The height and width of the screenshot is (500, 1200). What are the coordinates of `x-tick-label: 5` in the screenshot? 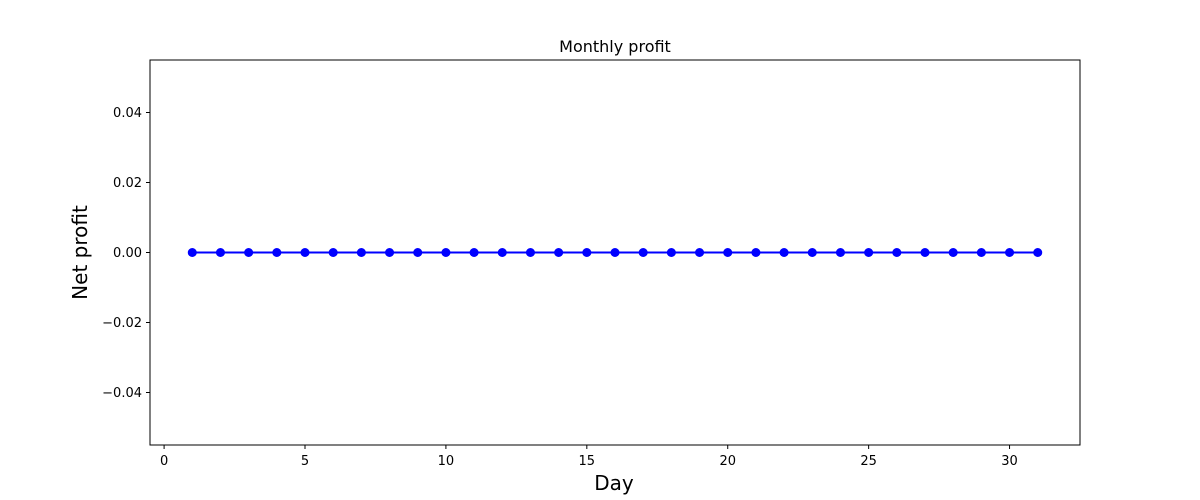 It's located at (305, 461).